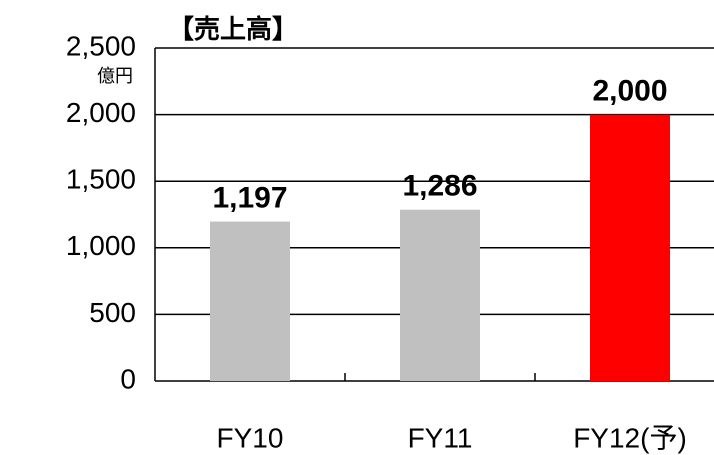 The height and width of the screenshot is (455, 714). I want to click on y-tick-label: 2,000, so click(101, 112).